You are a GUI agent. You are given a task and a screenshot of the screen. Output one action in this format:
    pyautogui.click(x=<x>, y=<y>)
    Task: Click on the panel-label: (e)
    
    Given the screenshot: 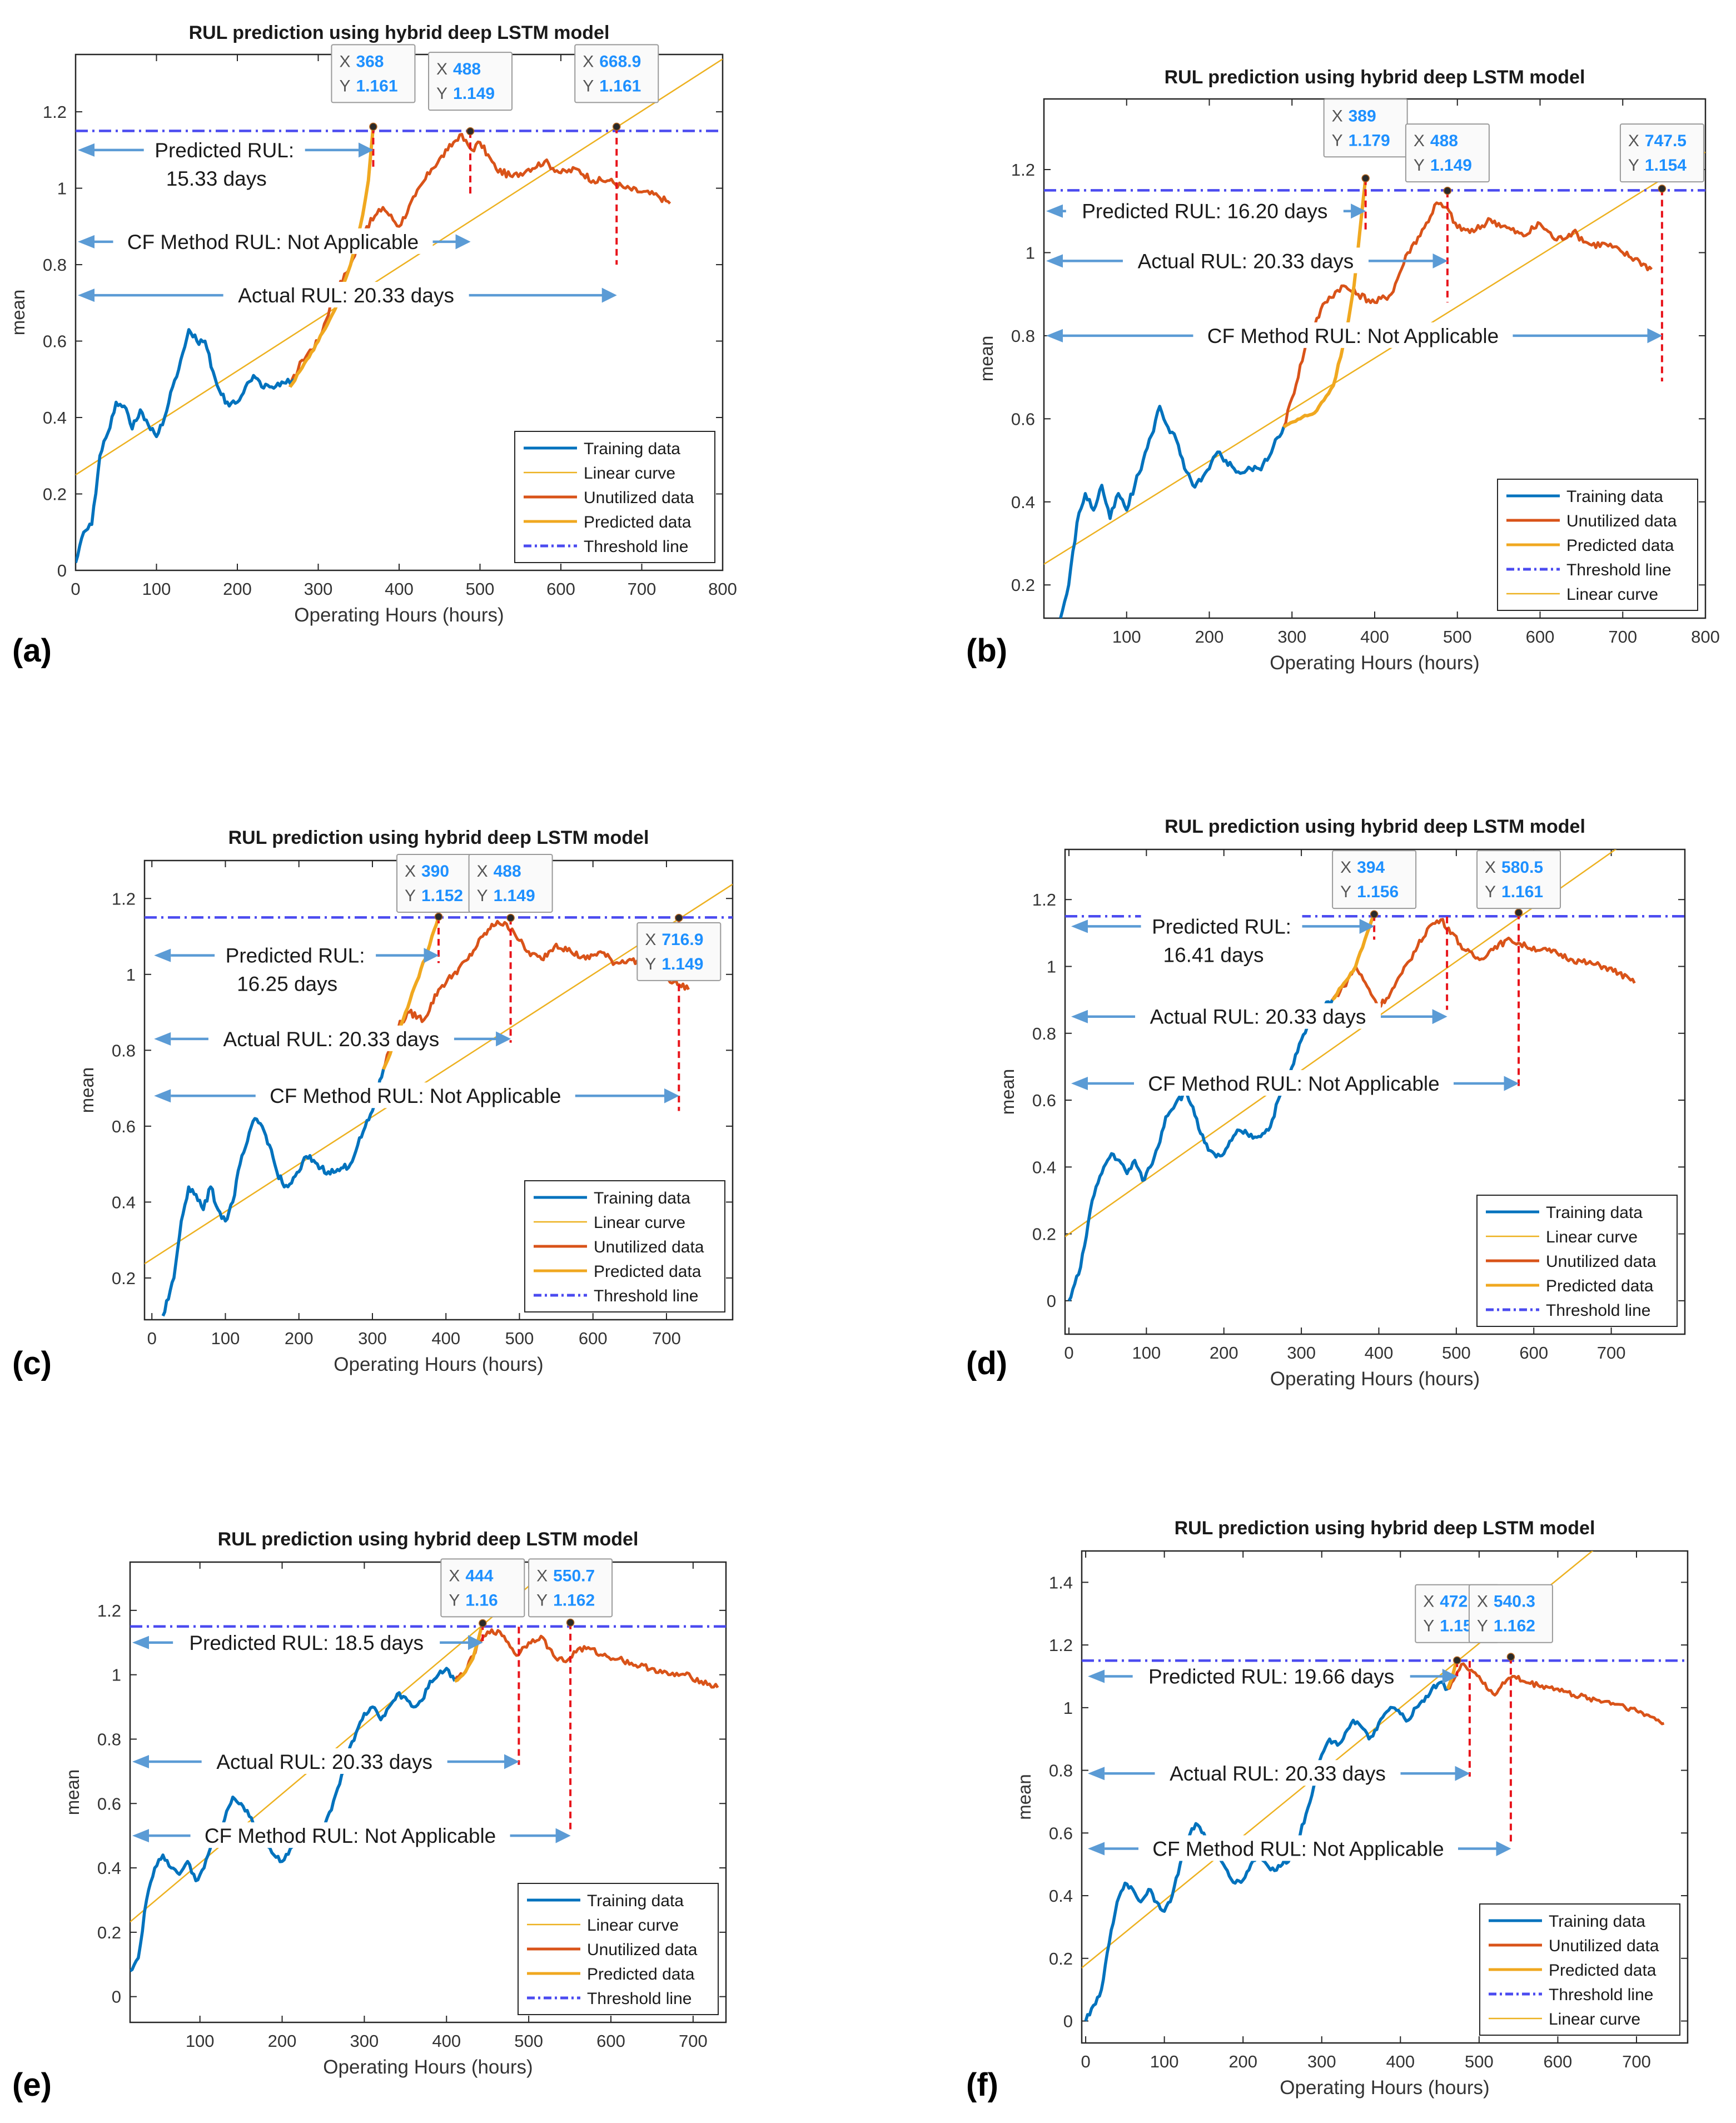 What is the action you would take?
    pyautogui.click(x=32, y=2085)
    